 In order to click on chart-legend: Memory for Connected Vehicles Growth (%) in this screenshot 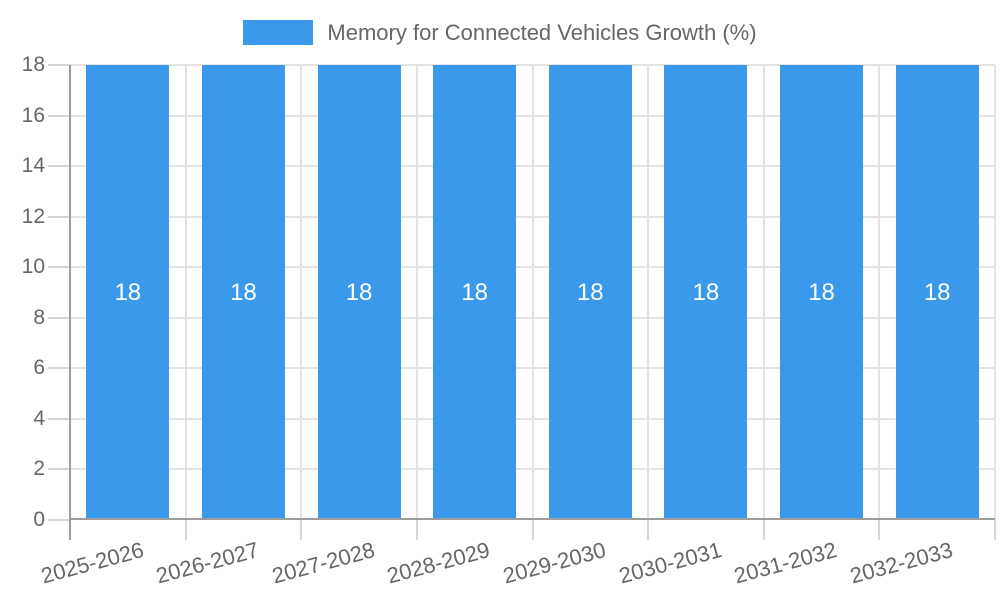, I will do `click(500, 32)`.